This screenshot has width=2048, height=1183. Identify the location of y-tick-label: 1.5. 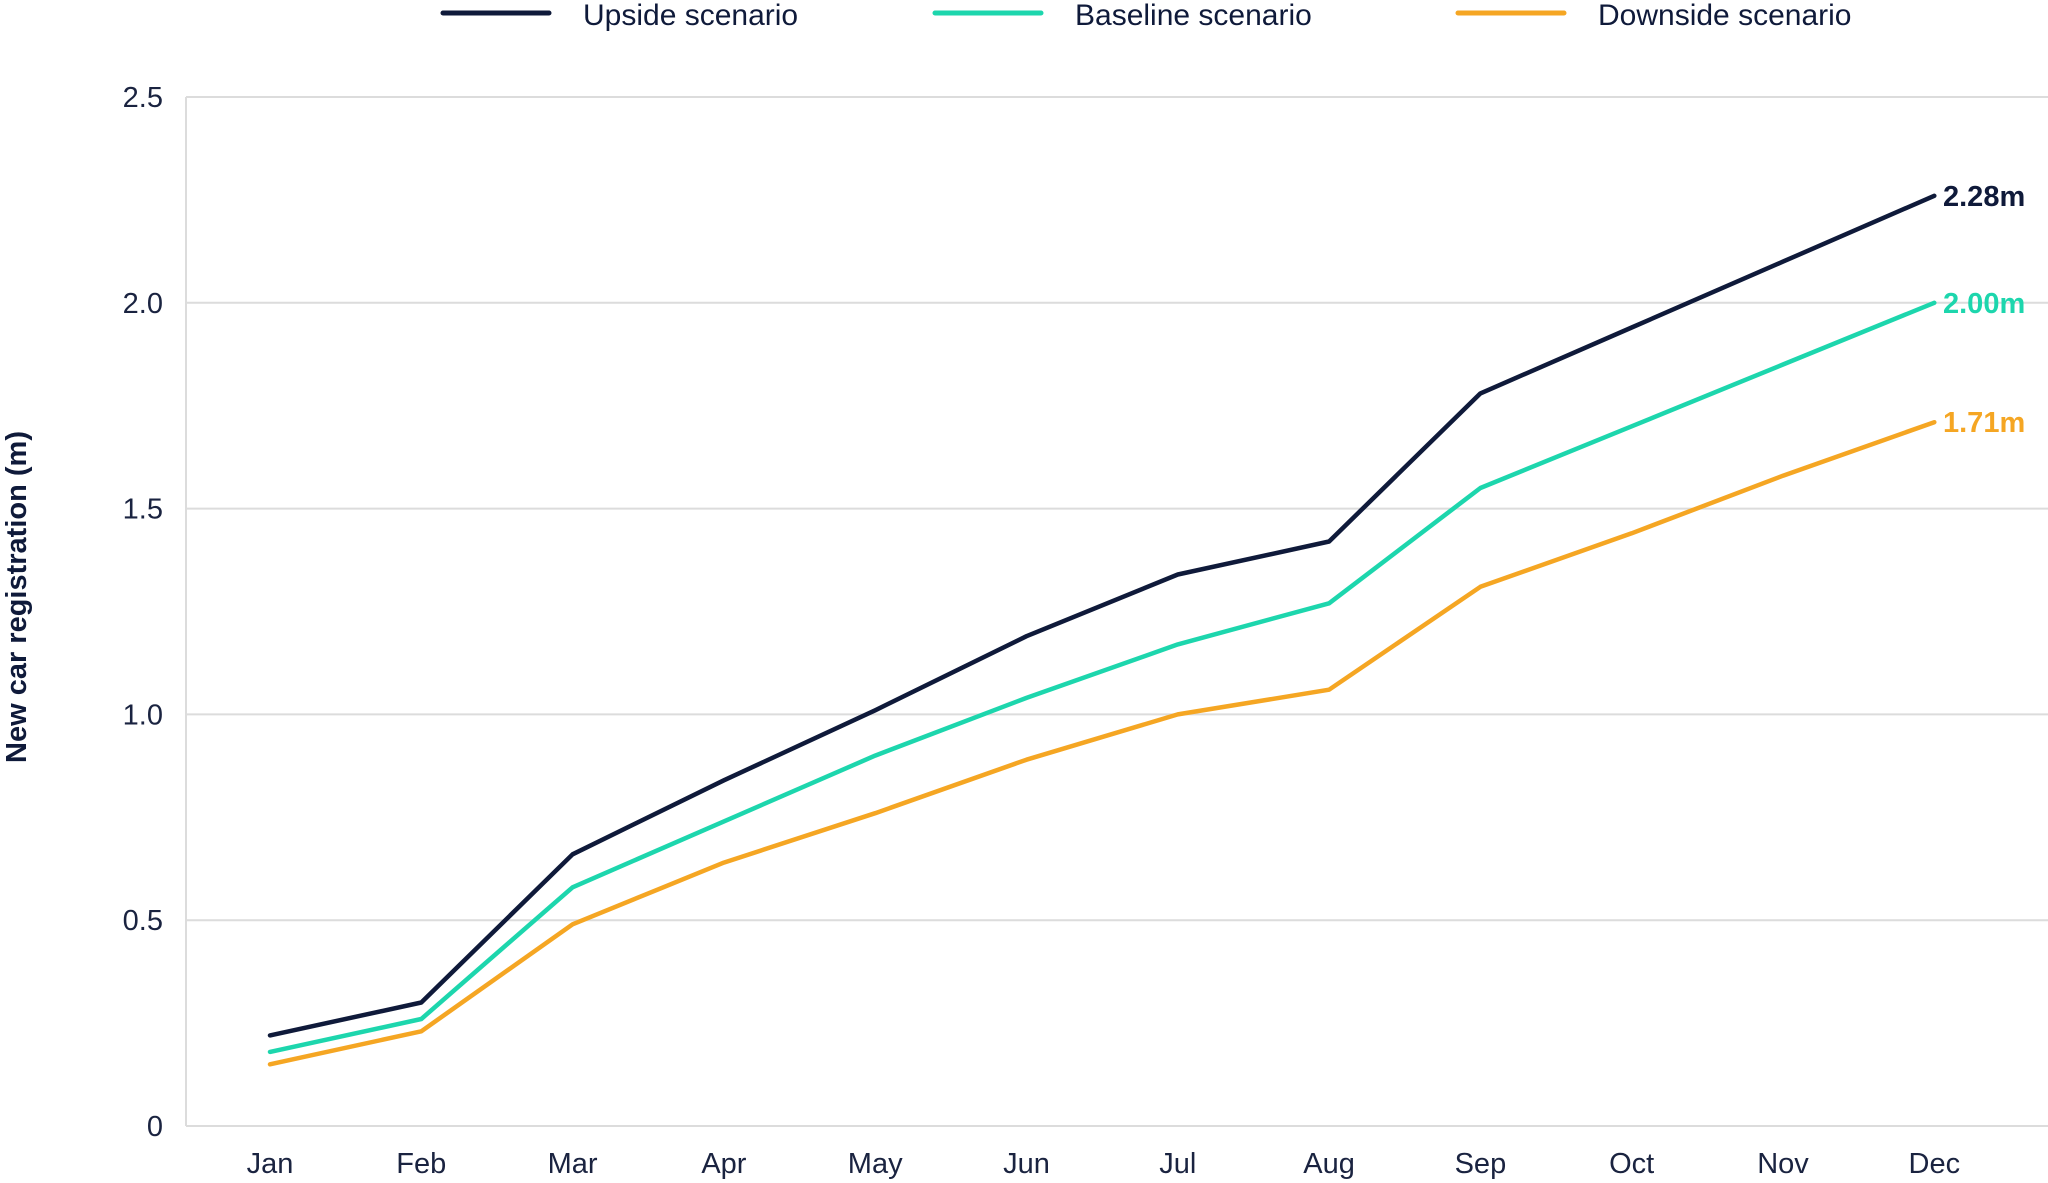
(143, 510).